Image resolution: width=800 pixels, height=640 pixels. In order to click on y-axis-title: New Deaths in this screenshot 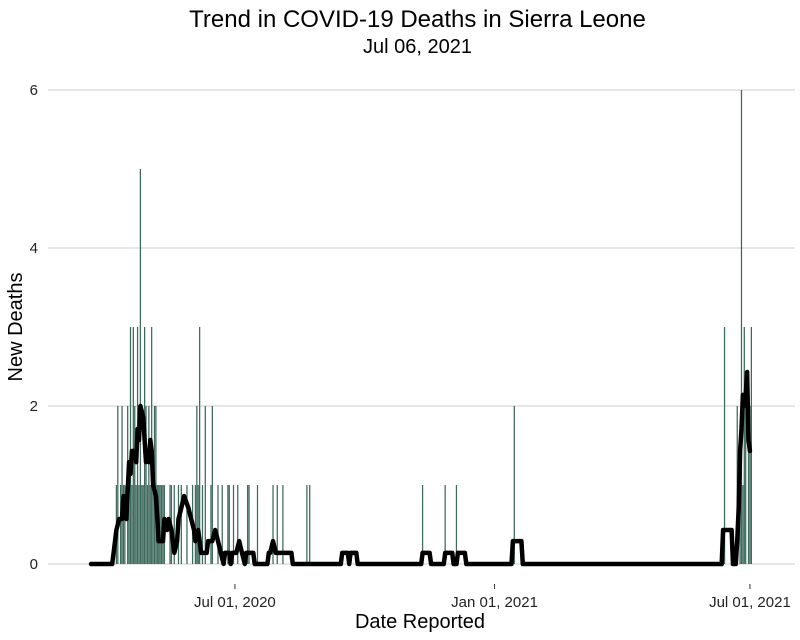, I will do `click(16, 327)`.